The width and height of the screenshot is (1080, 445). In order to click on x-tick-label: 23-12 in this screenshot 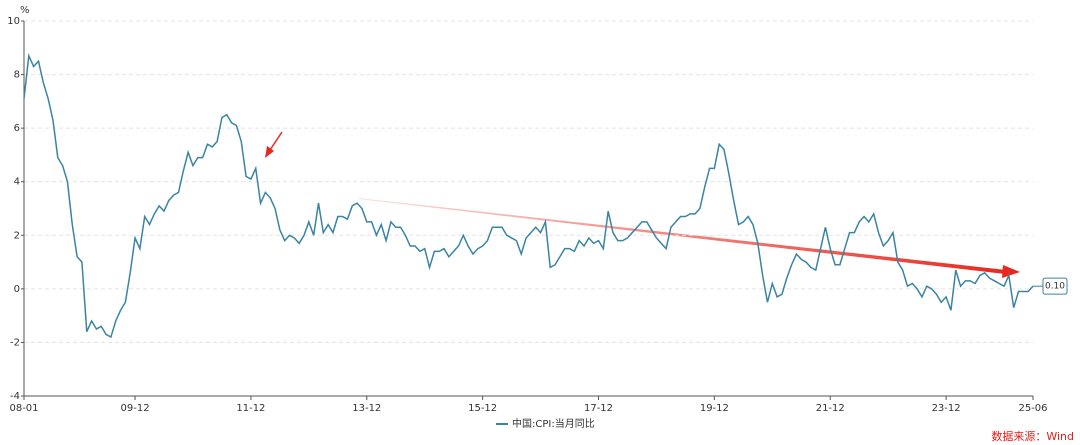, I will do `click(946, 408)`.